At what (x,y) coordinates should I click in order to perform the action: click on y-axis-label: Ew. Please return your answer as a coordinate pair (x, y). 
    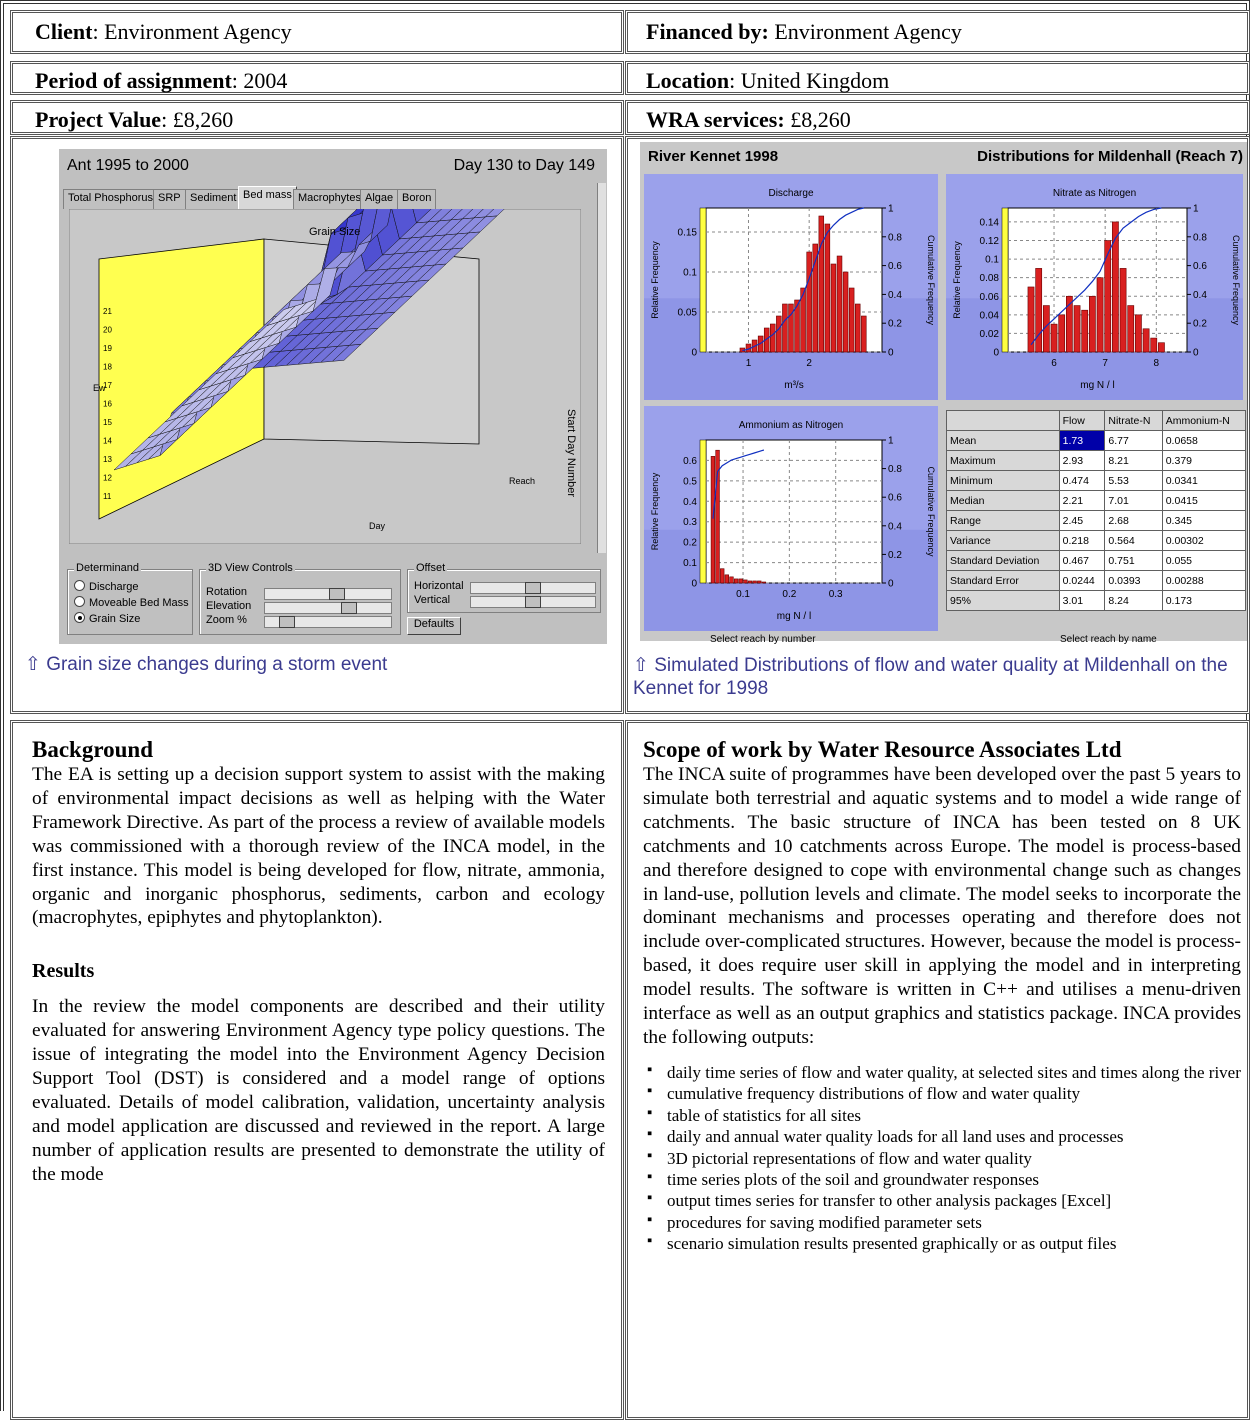
    Looking at the image, I should click on (99, 388).